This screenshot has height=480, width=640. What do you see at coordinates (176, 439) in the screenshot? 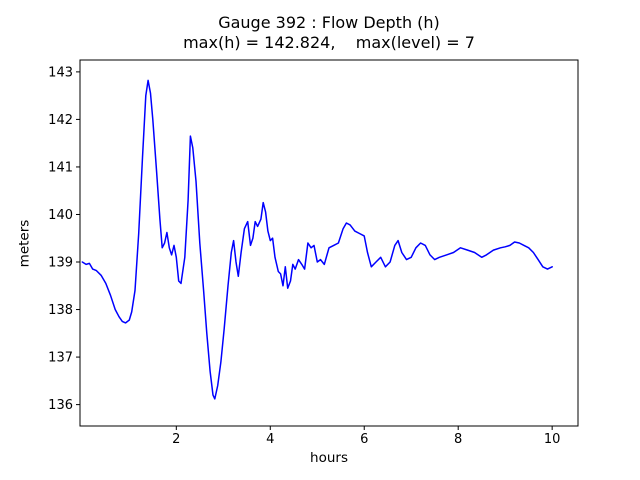
I see `x-tick-label: 2` at bounding box center [176, 439].